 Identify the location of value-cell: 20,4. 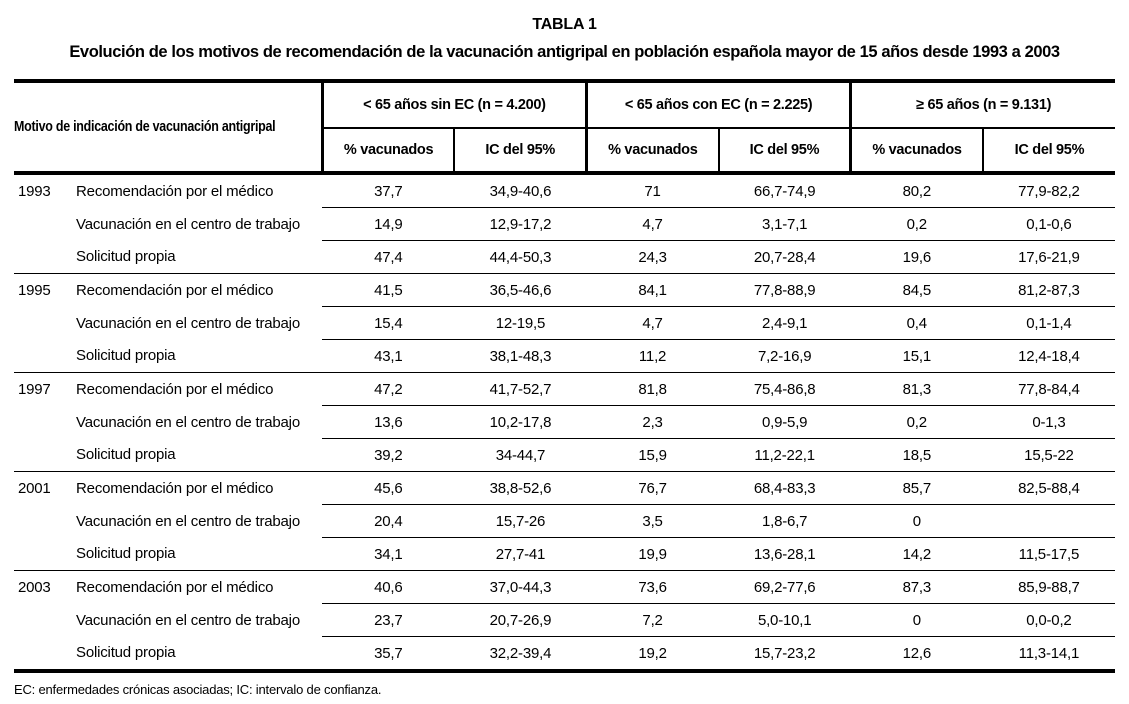
(388, 521).